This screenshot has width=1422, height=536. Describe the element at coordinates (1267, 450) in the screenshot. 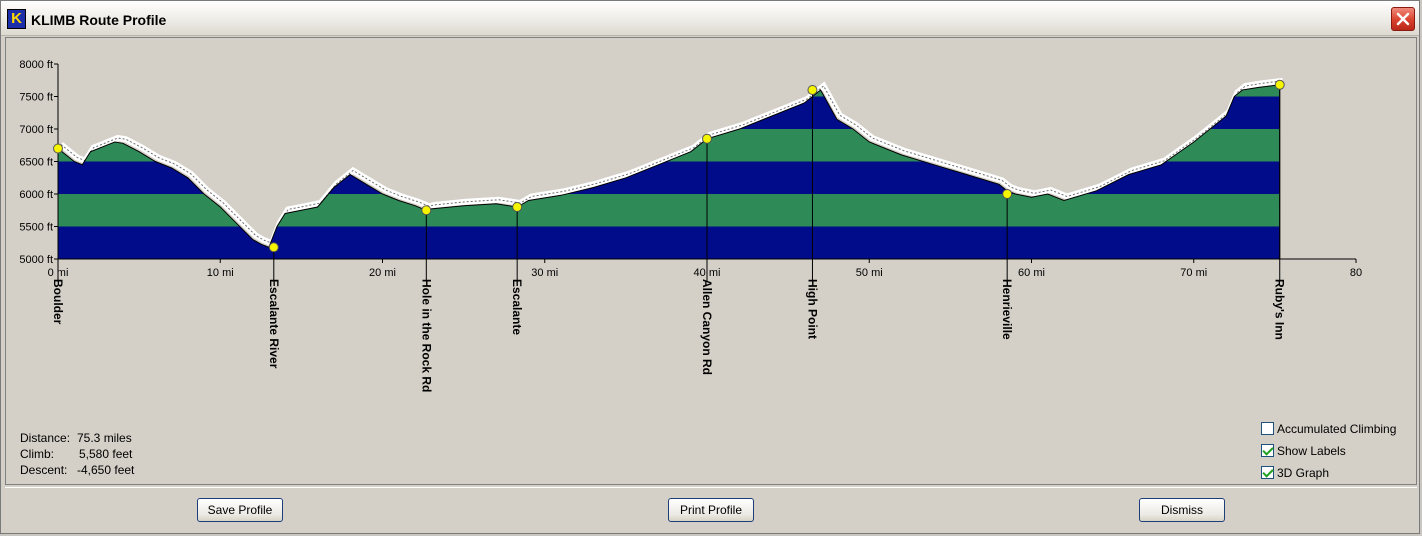

I see `show-labels-checkbox` at that location.